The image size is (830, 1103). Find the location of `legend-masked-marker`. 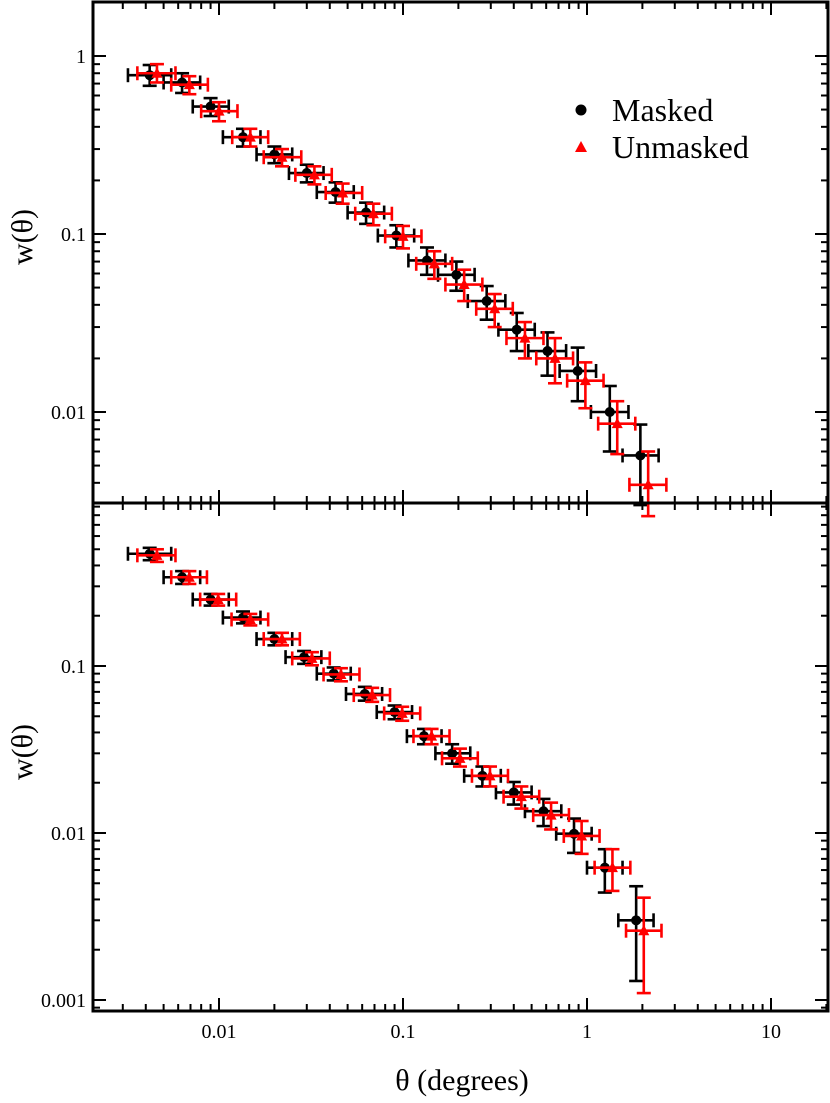

legend-masked-marker is located at coordinates (581, 110).